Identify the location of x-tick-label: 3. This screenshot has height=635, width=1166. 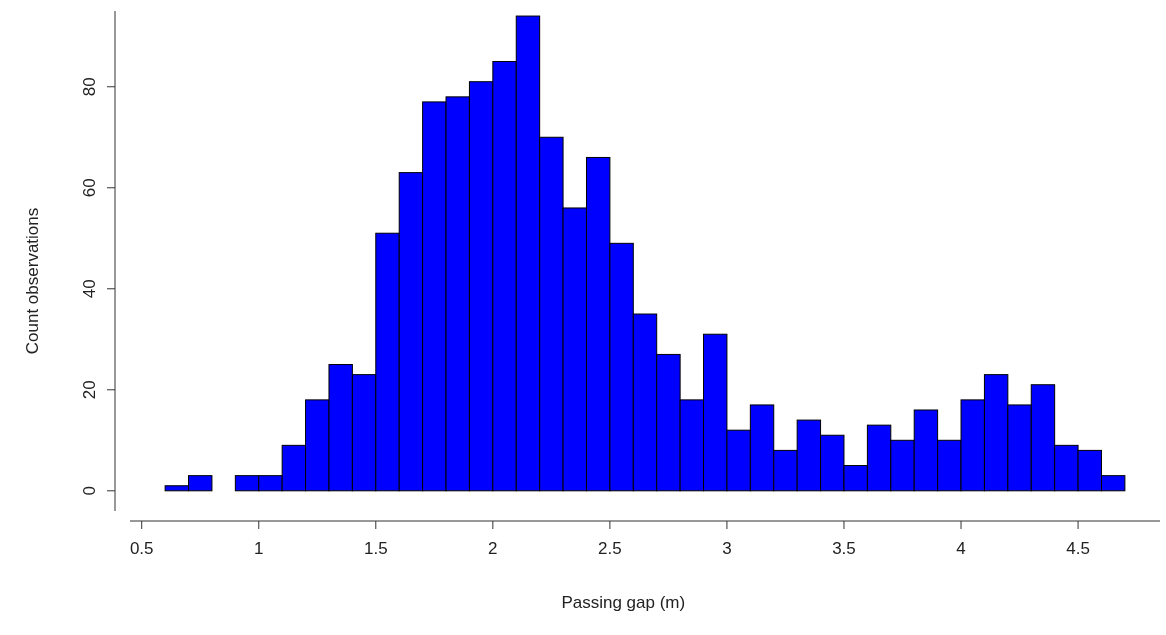
(727, 548).